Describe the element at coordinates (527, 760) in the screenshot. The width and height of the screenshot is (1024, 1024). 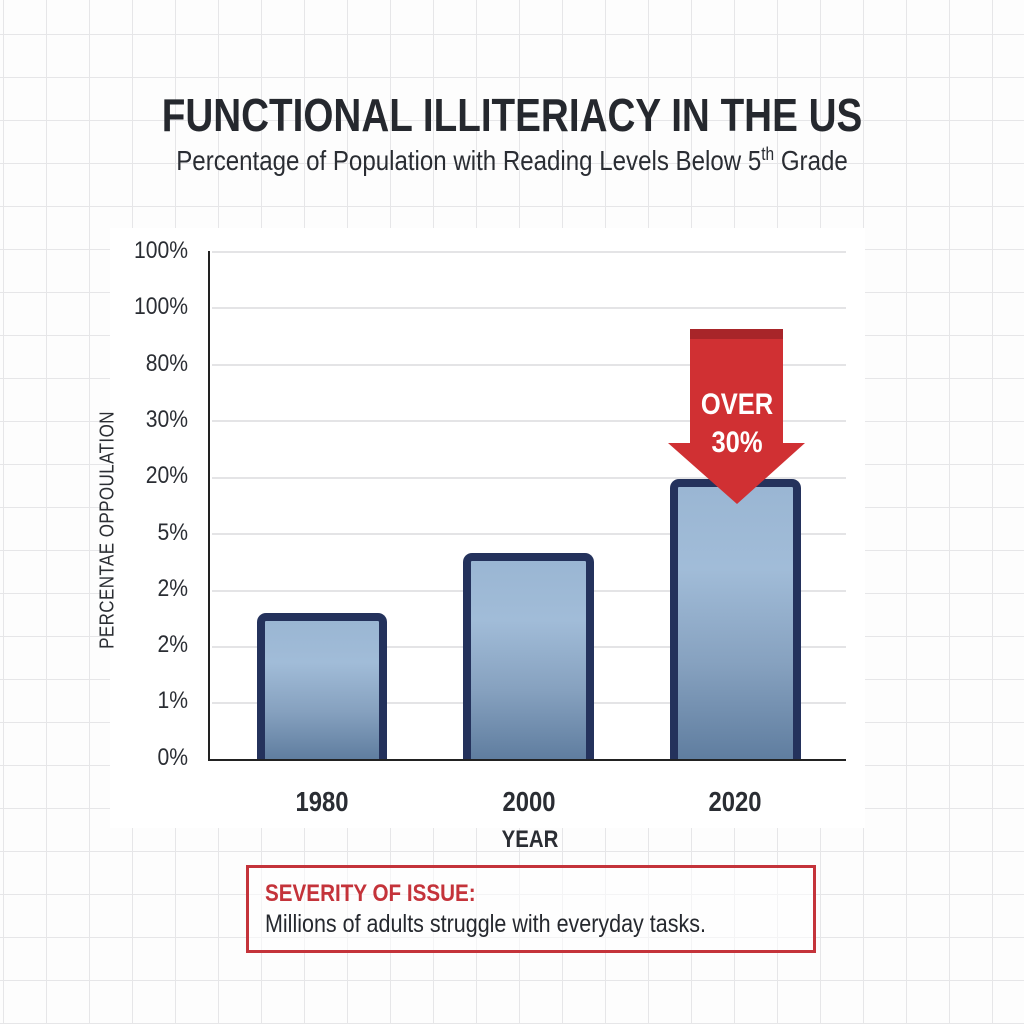
I see `x-axis-line` at that location.